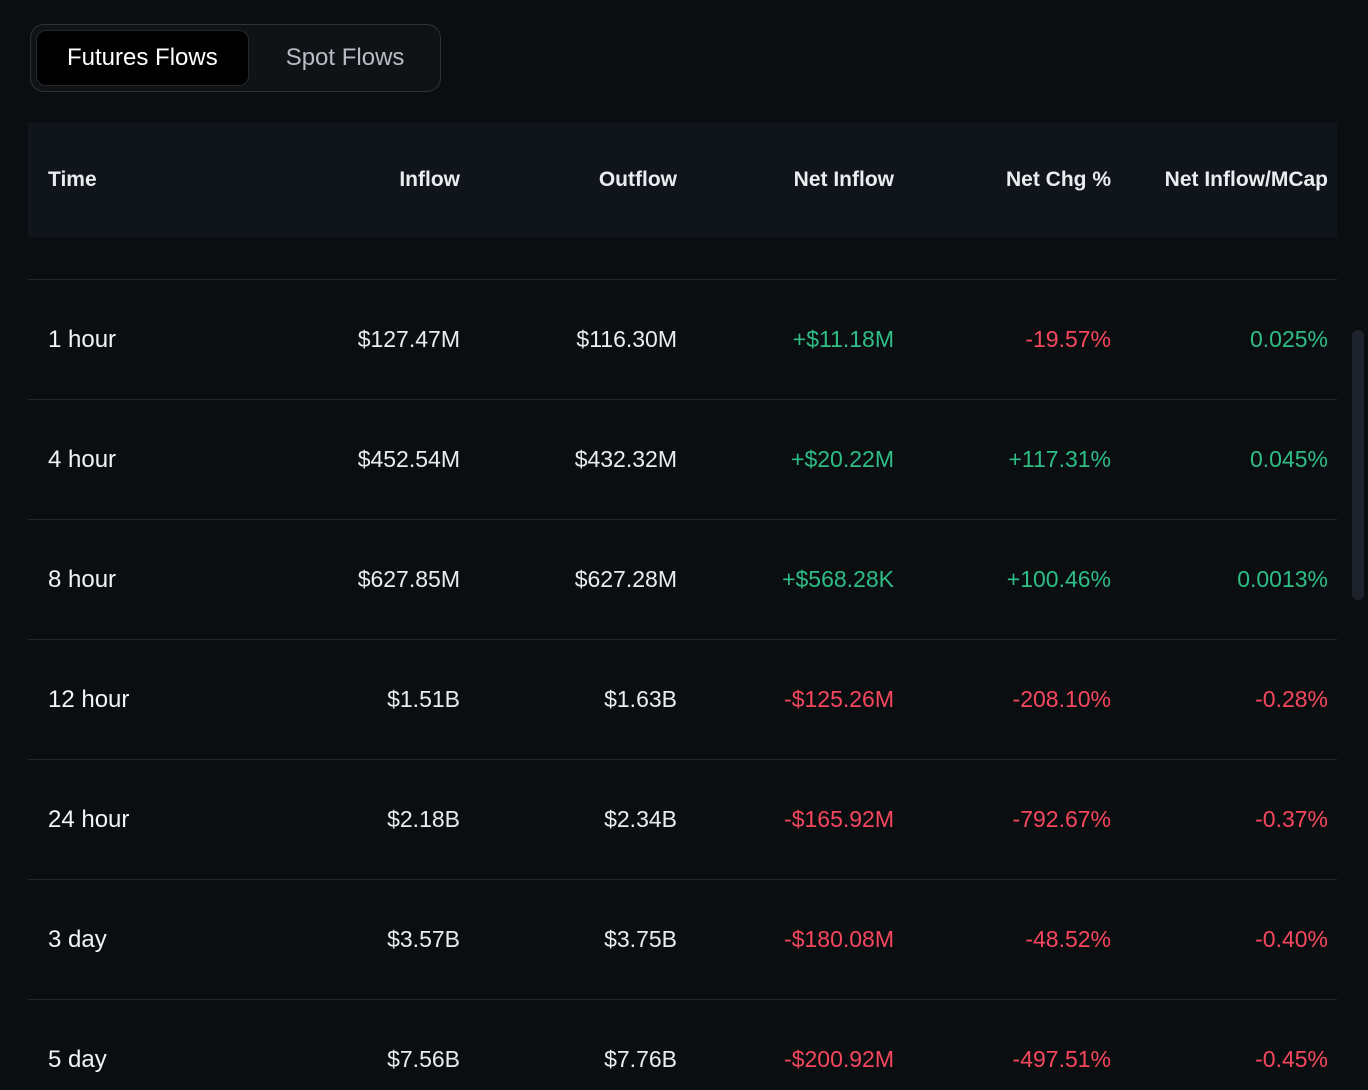 This screenshot has height=1090, width=1368. I want to click on cell-net-inflow: +$11.18M, so click(843, 339).